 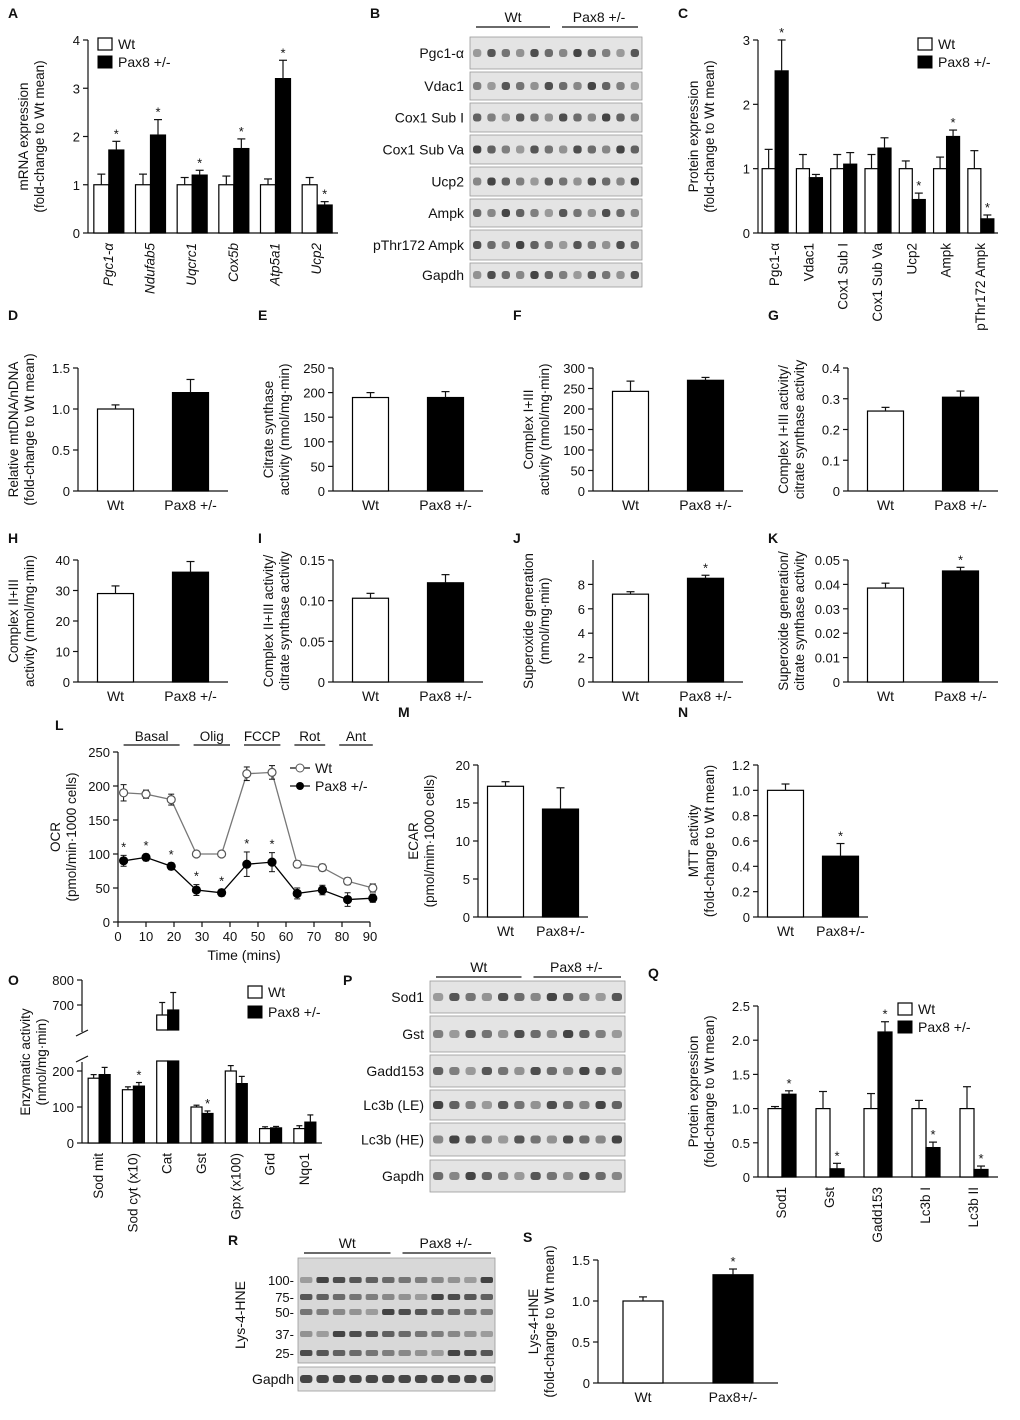 I want to click on x-tick-label: Uqcrc1, so click(x=191, y=264).